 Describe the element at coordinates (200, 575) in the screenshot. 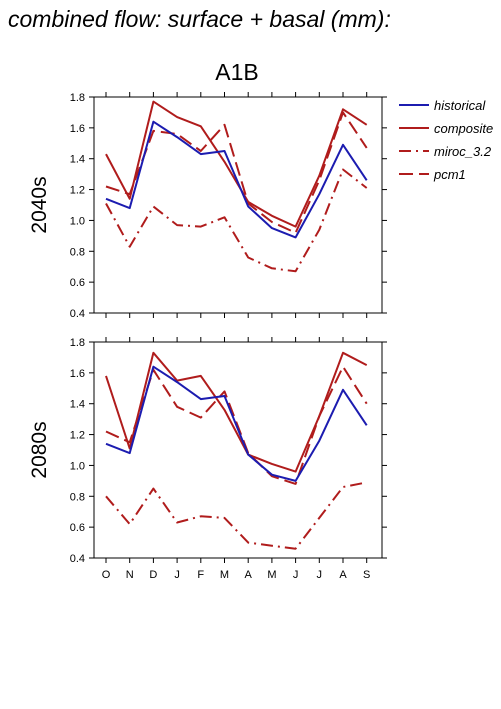

I see `x-tick-label: F` at that location.